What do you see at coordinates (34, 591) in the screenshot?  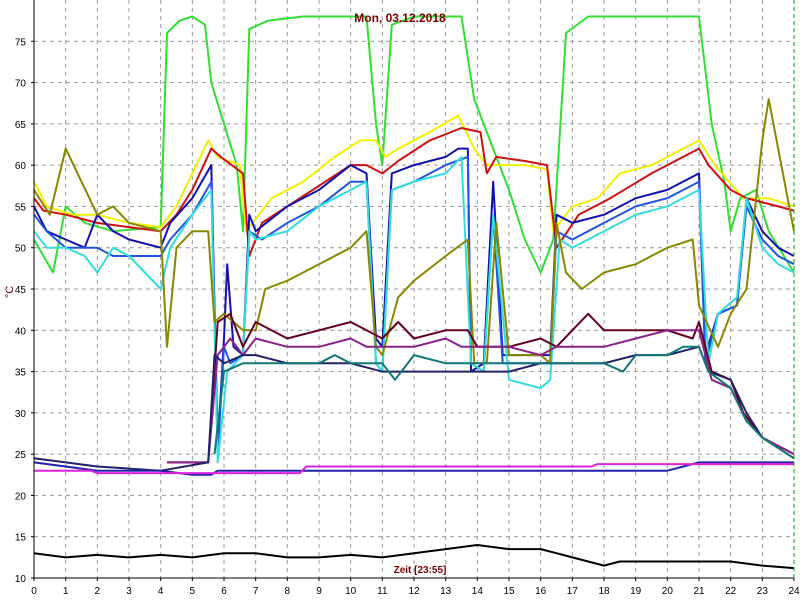 I see `x-tick-label: 0` at bounding box center [34, 591].